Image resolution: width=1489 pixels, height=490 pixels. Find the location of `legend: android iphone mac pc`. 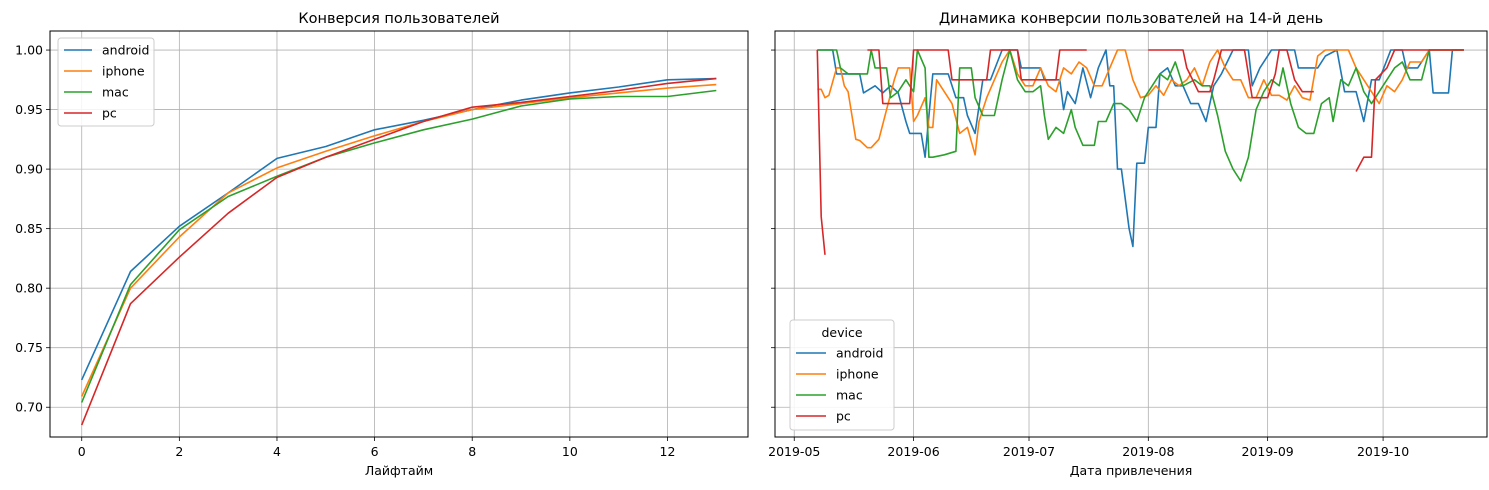

legend: android iphone mac pc is located at coordinates (106, 82).